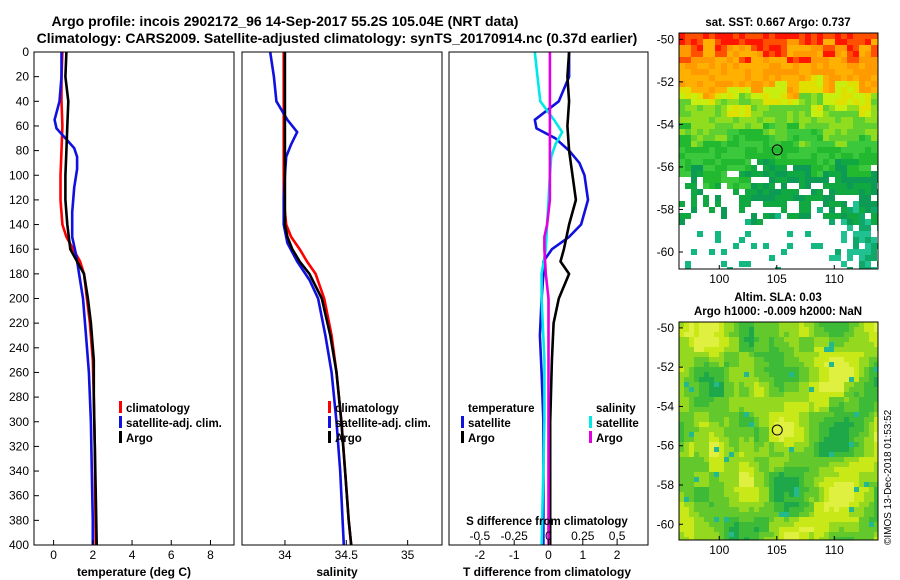 The width and height of the screenshot is (900, 580). Describe the element at coordinates (310, 298) in the screenshot. I see `salinity-series-group` at that location.